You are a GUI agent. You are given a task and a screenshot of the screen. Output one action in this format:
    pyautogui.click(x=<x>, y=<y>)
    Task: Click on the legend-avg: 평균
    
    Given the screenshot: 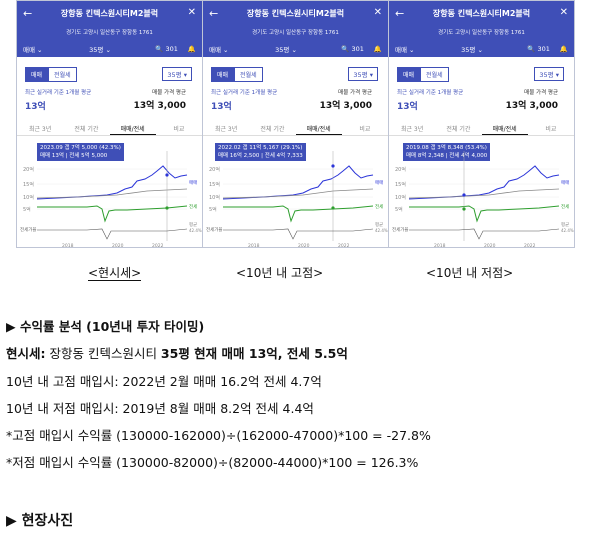 What is the action you would take?
    pyautogui.click(x=193, y=224)
    